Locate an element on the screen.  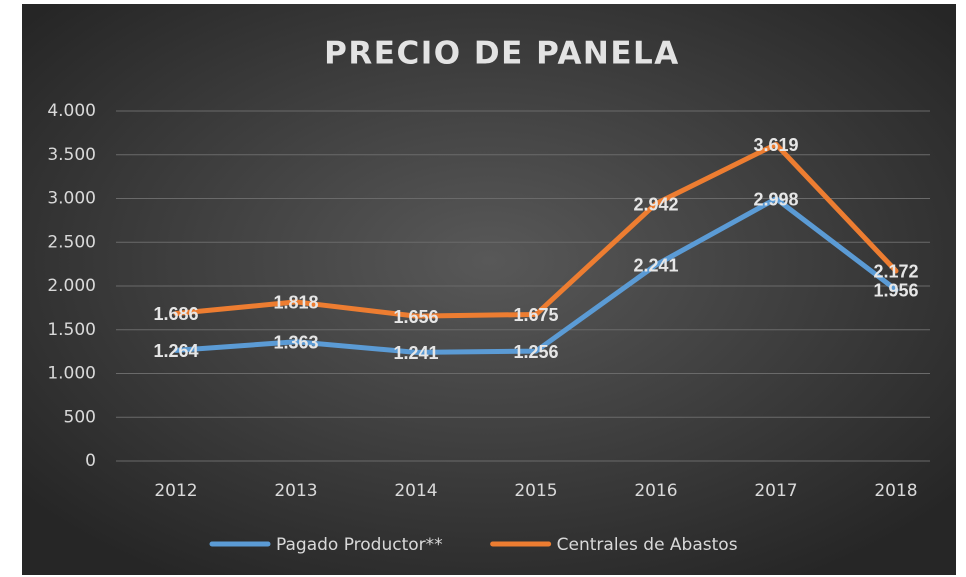
data-label: 2.998 is located at coordinates (775, 199).